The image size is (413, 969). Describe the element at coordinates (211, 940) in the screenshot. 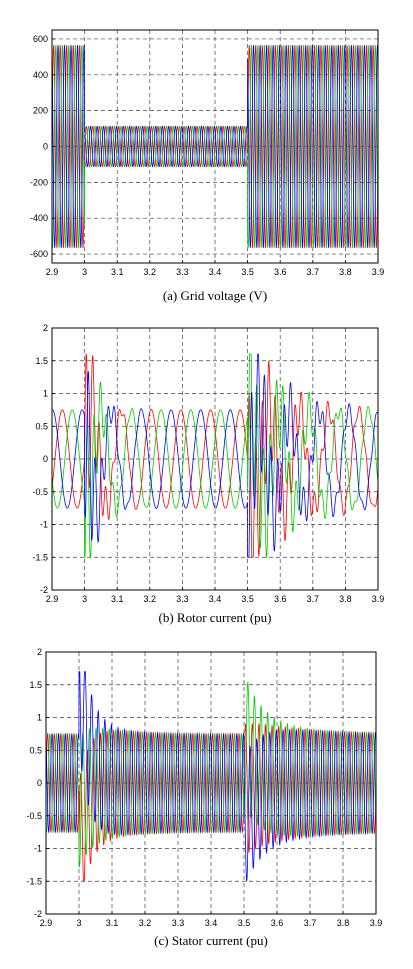

I see `chart-caption: (c) Stator current (pu)` at that location.